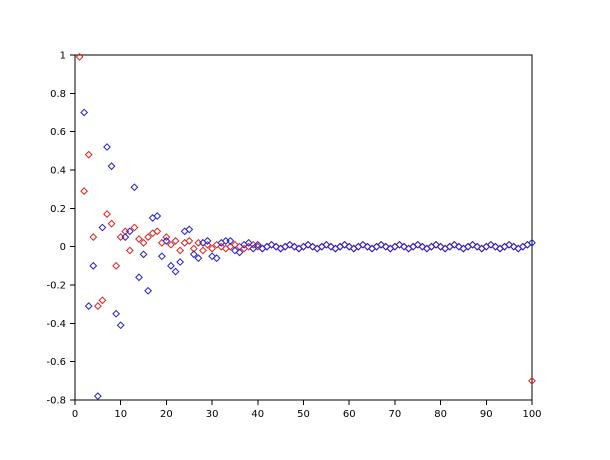 This screenshot has height=460, width=610. What do you see at coordinates (486, 414) in the screenshot?
I see `x-axis-tick-label: 90` at bounding box center [486, 414].